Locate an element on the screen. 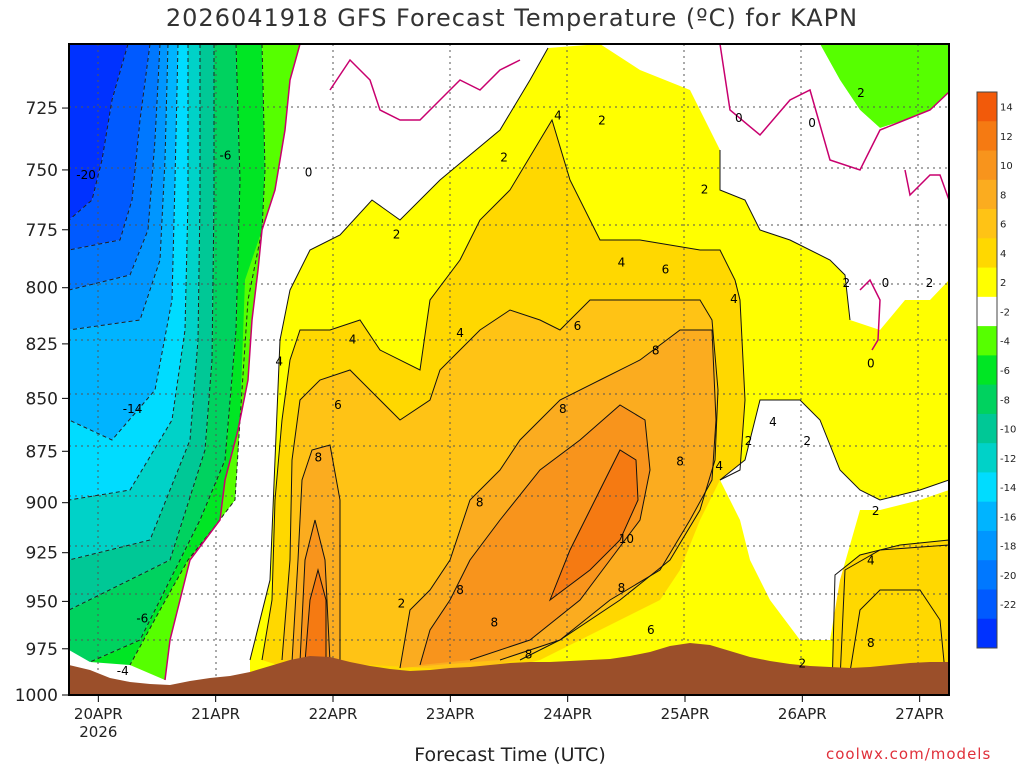 The image size is (1024, 768). colorbar-tick-label: 12 is located at coordinates (1006, 137).